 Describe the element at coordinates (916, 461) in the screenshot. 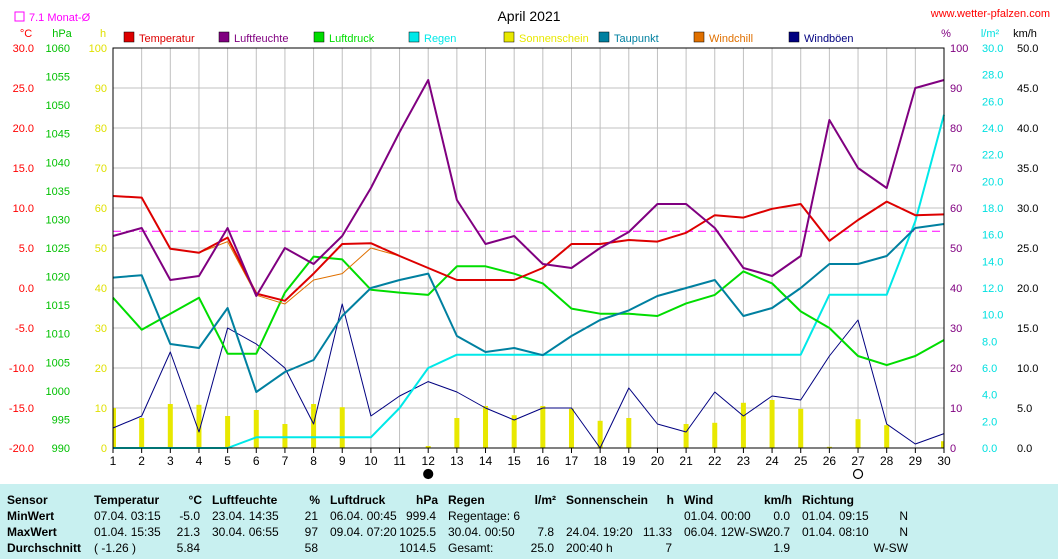

I see `x-tick-label: 29` at that location.